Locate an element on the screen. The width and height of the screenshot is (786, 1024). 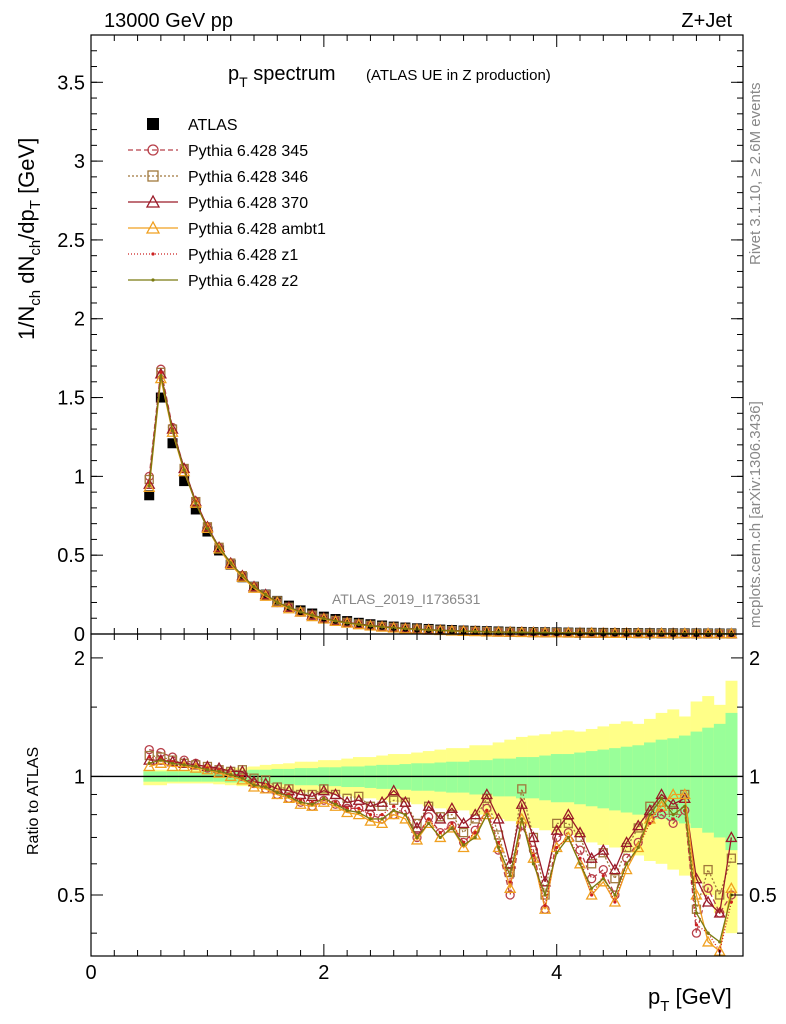
legend-label: Pythia 6.428 370 is located at coordinates (248, 203).